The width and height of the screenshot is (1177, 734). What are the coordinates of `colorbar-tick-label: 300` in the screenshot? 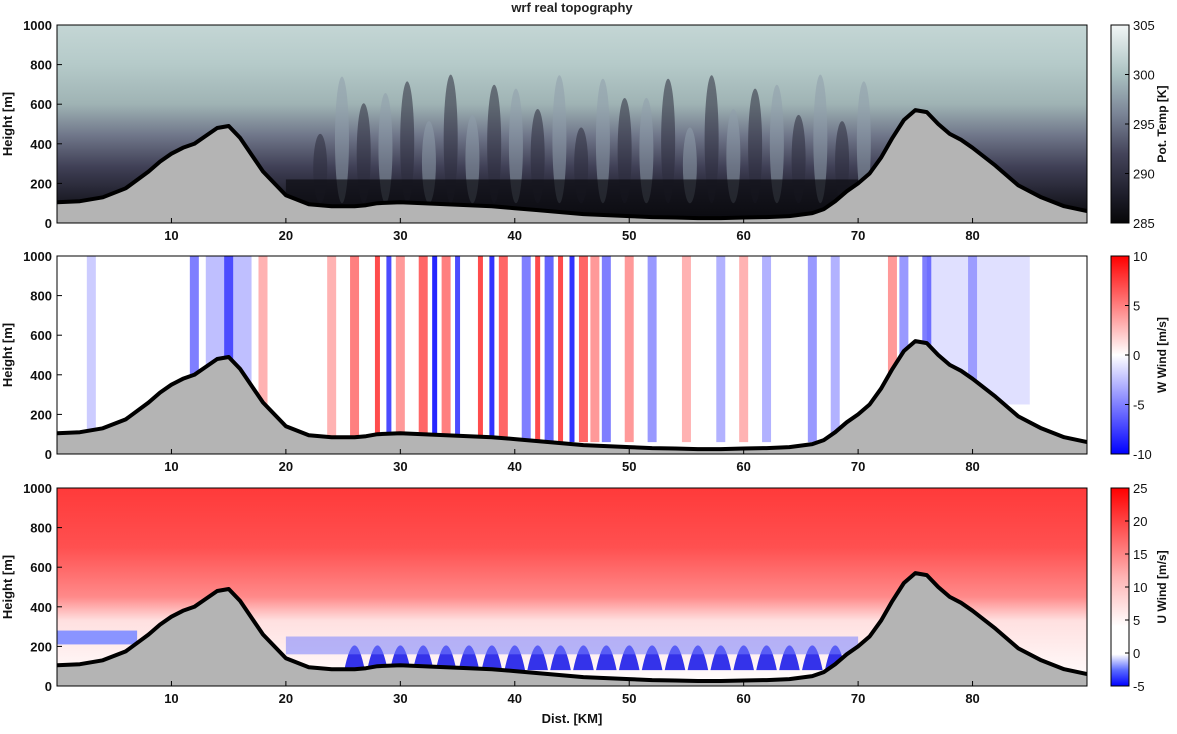 It's located at (1144, 75).